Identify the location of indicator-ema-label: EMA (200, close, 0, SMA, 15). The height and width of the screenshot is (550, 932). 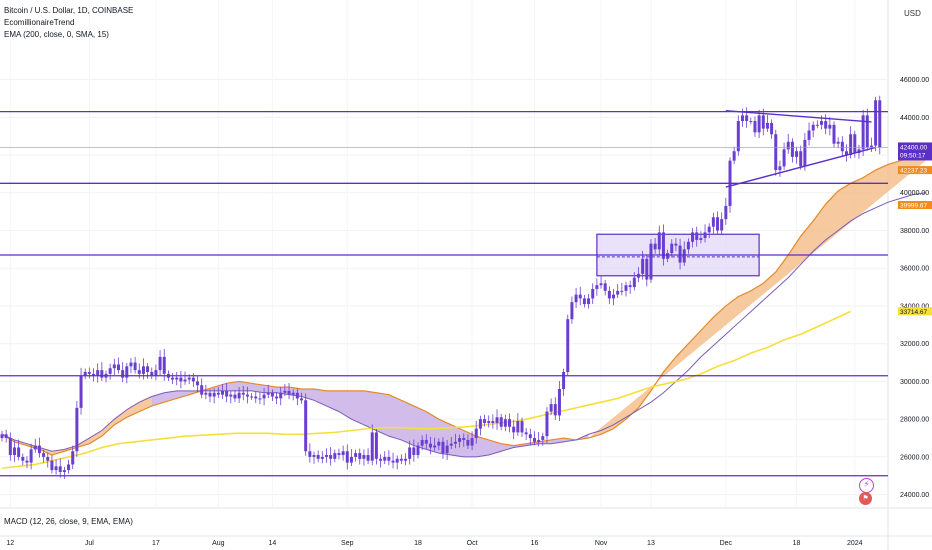
(56, 34).